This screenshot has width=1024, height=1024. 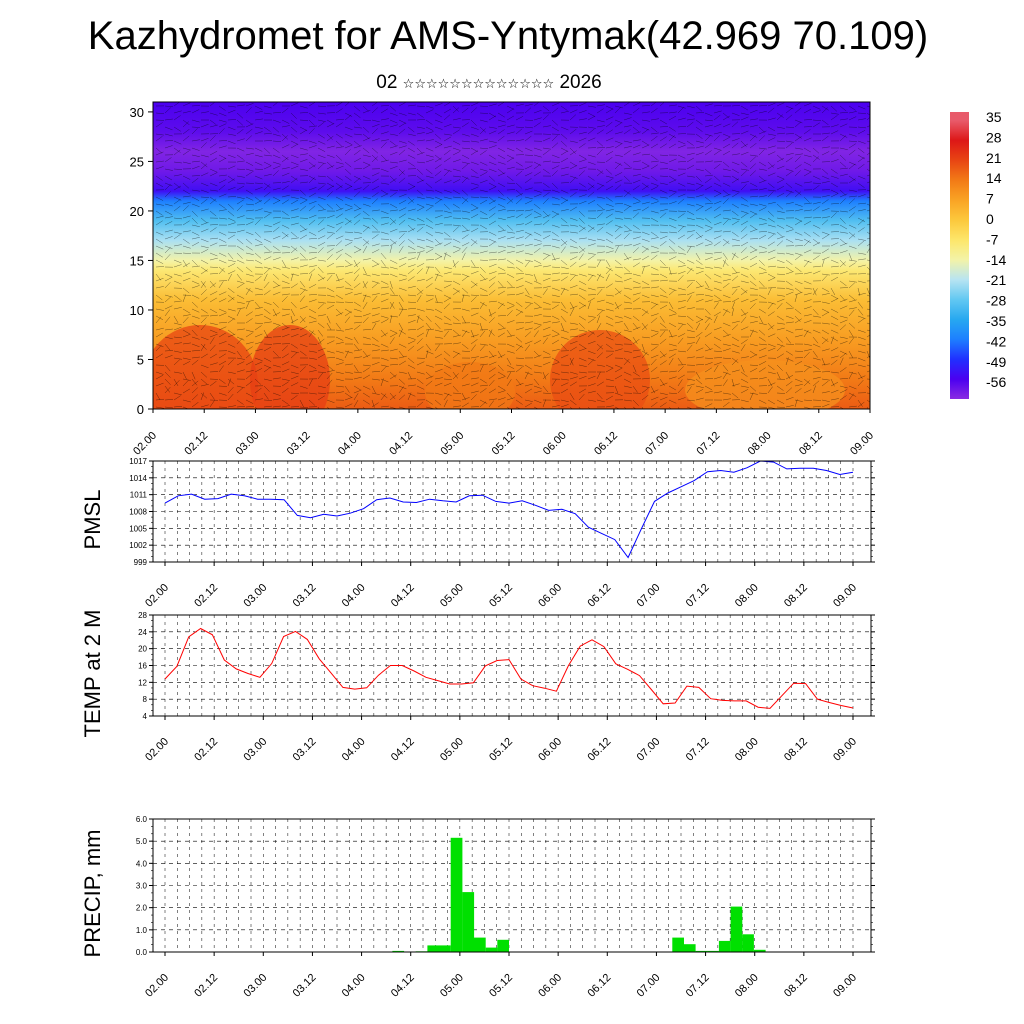 I want to click on y-axis-label: TEMP at 2 M, so click(x=92, y=674).